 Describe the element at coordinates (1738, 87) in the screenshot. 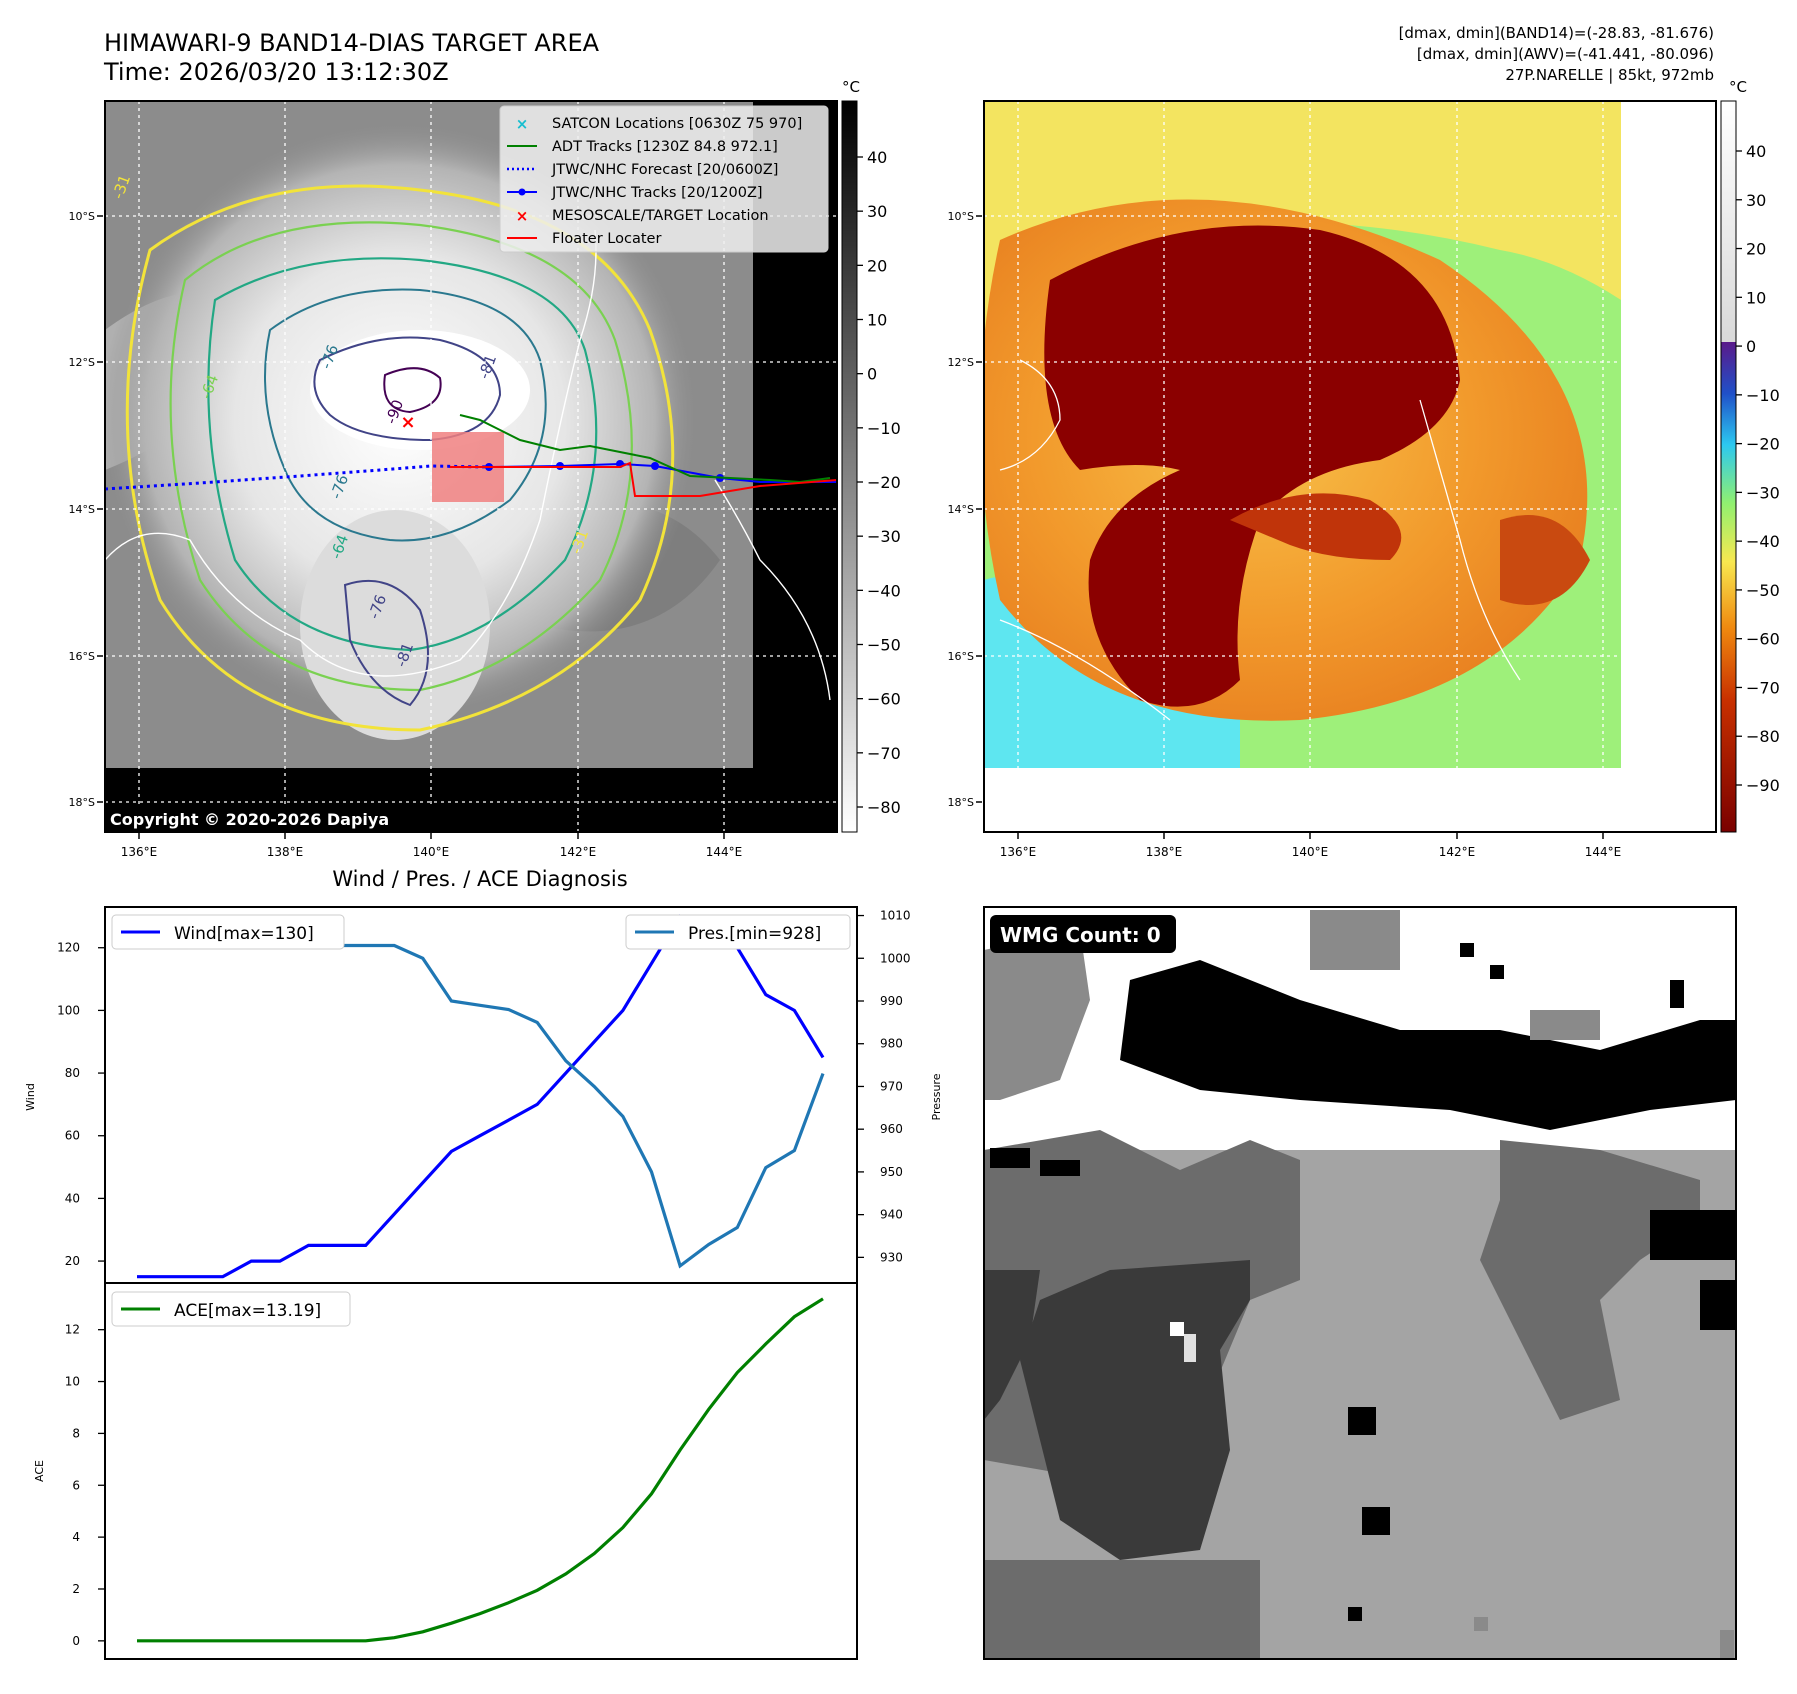

I see `colorbar-color-unit: °C` at that location.